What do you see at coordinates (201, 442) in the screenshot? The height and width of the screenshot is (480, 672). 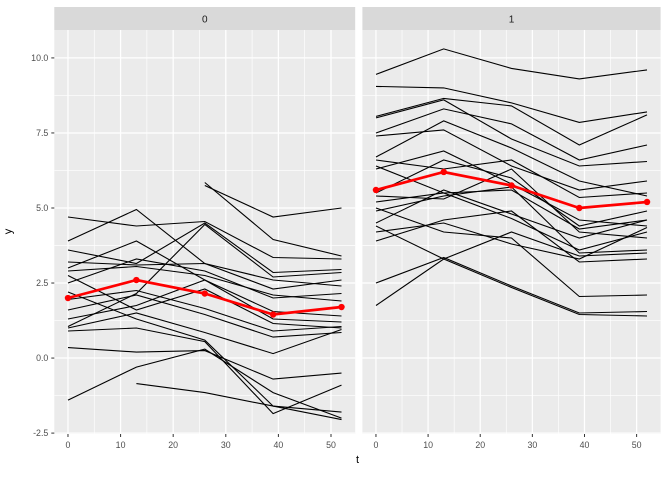 I see `x-axis-0: 0 10 20 30 40 50` at bounding box center [201, 442].